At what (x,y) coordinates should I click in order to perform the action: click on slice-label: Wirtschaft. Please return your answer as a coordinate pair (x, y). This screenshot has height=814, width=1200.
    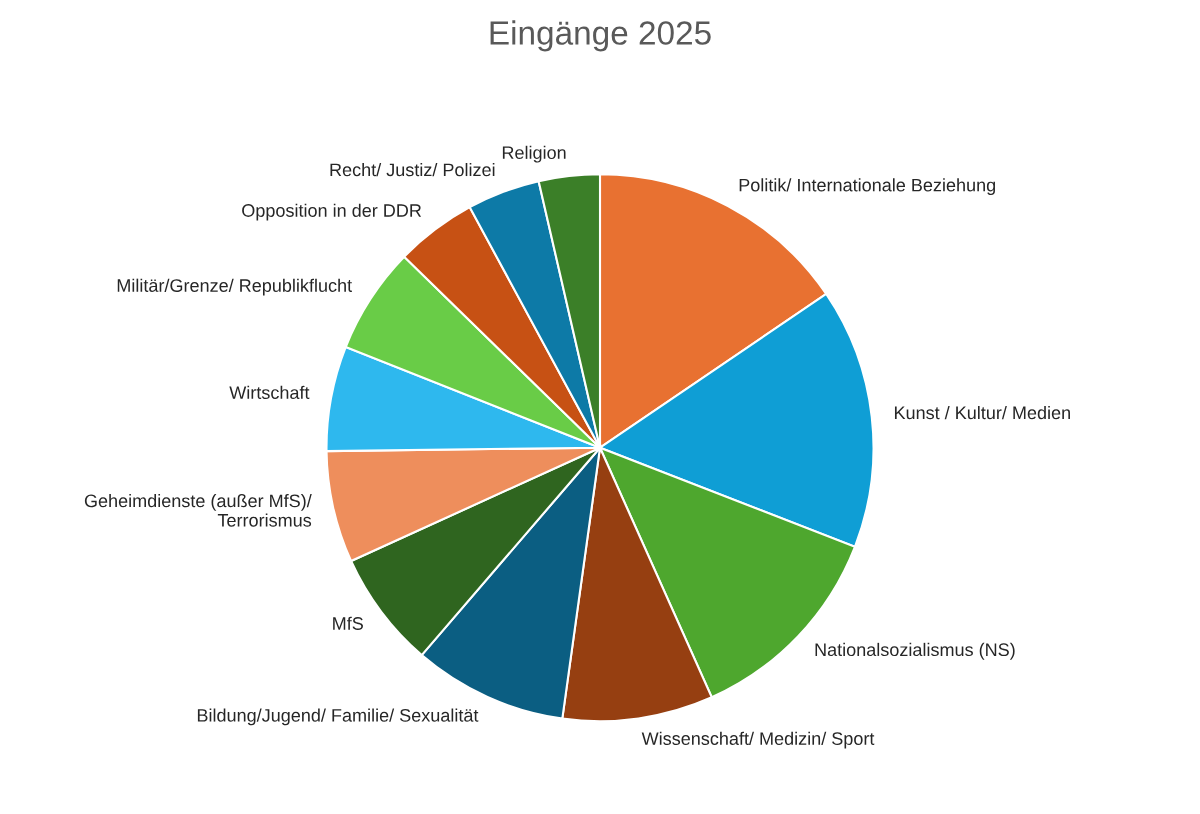
    Looking at the image, I should click on (269, 392).